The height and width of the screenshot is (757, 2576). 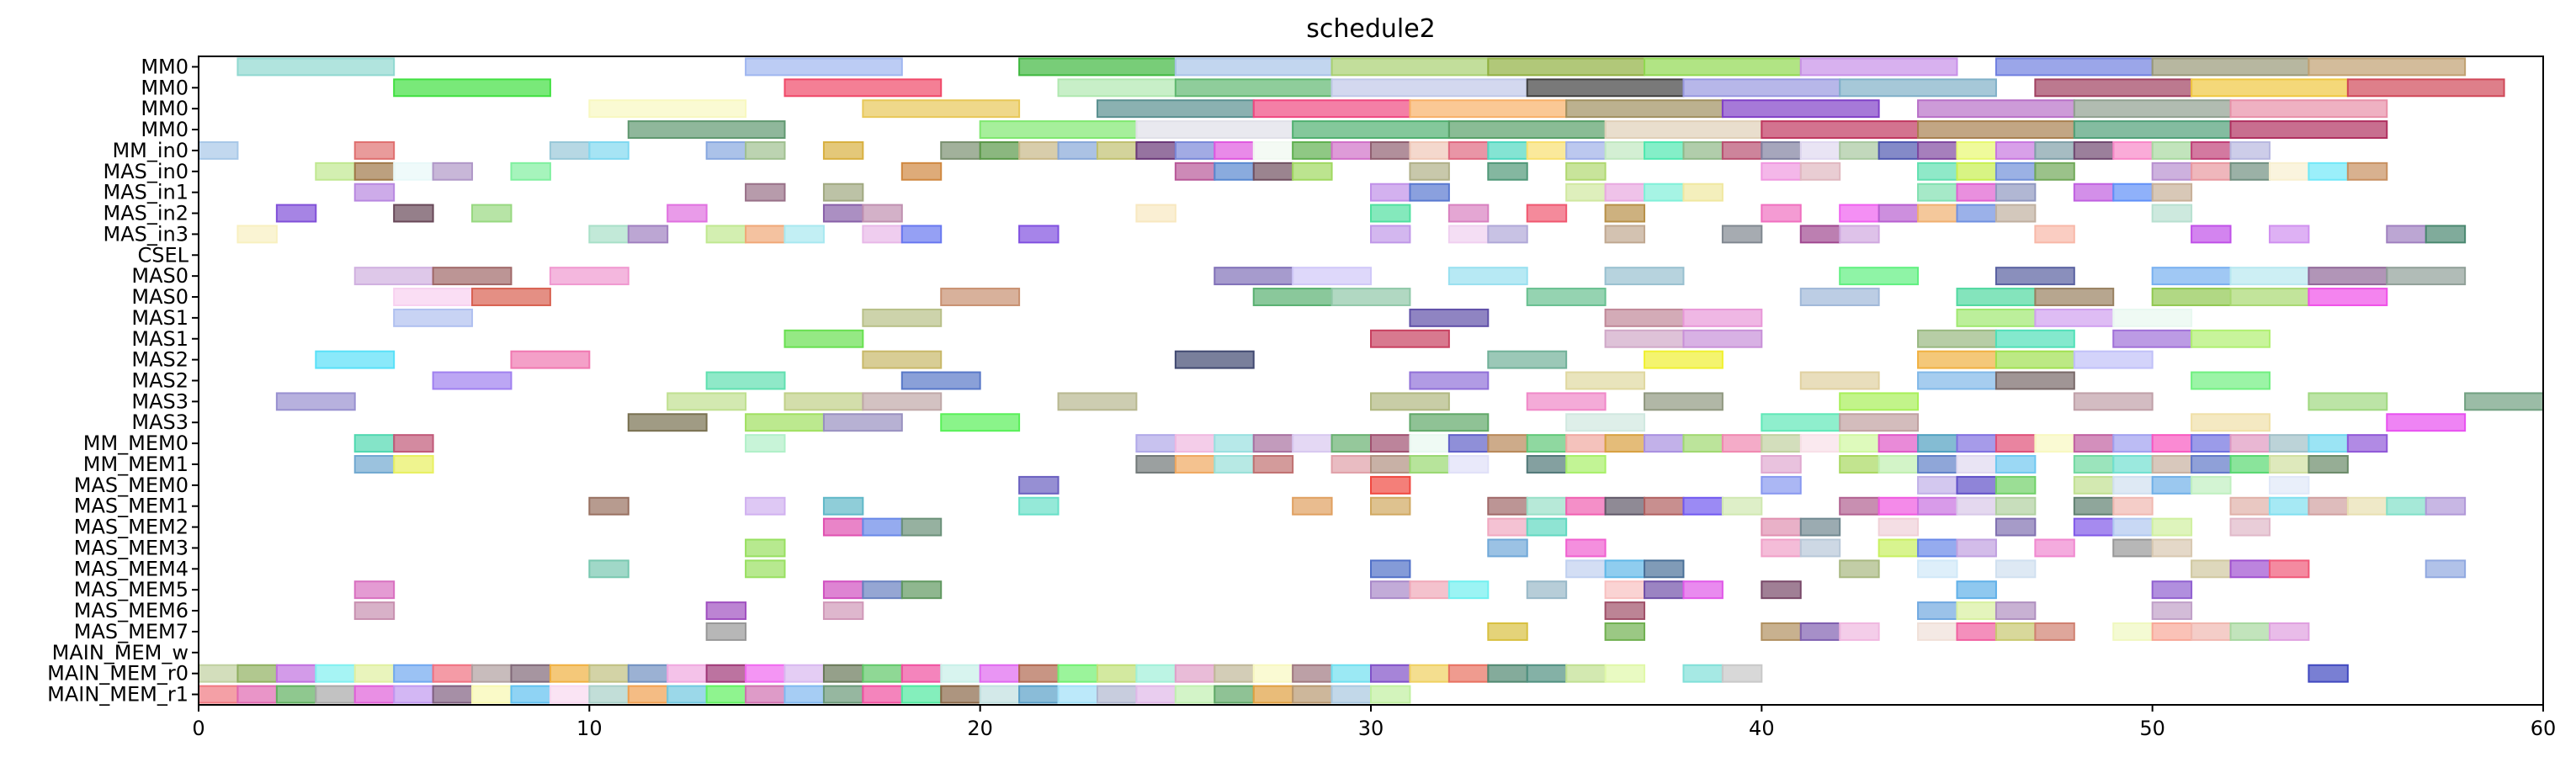 What do you see at coordinates (146, 214) in the screenshot?
I see `y-tick-label: MAS_in2` at bounding box center [146, 214].